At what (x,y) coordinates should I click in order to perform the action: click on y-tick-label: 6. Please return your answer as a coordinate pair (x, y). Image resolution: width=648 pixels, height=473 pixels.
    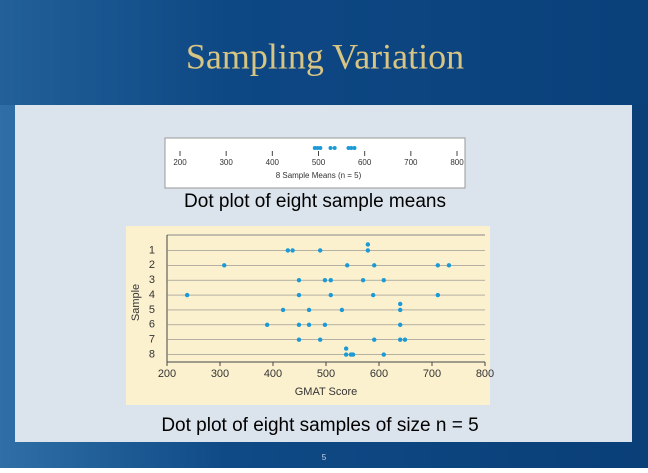
    Looking at the image, I should click on (152, 325).